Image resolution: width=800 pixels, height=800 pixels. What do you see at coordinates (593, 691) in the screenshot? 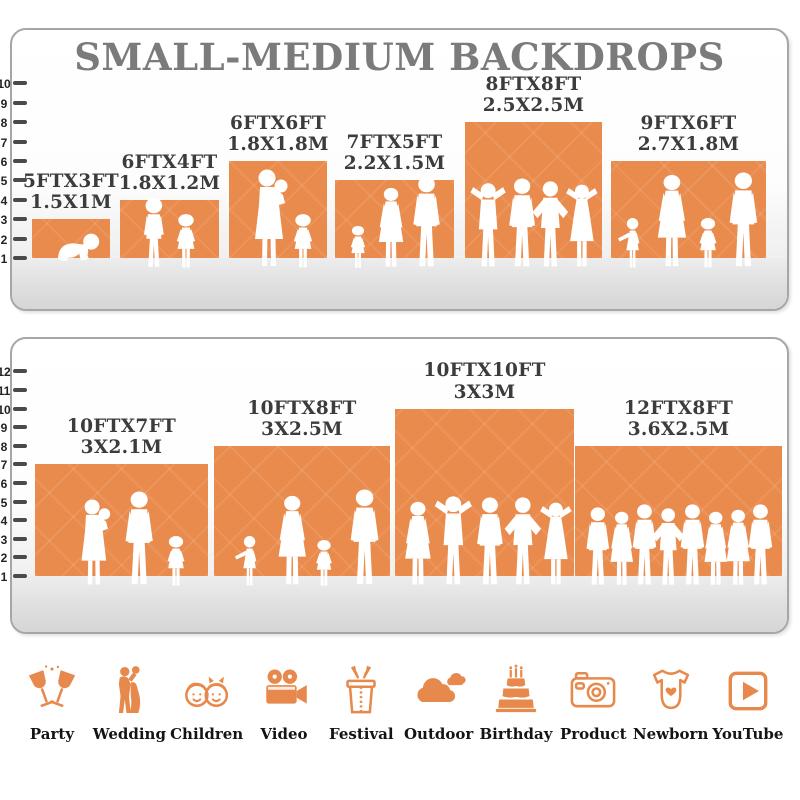
I see `product-icon` at bounding box center [593, 691].